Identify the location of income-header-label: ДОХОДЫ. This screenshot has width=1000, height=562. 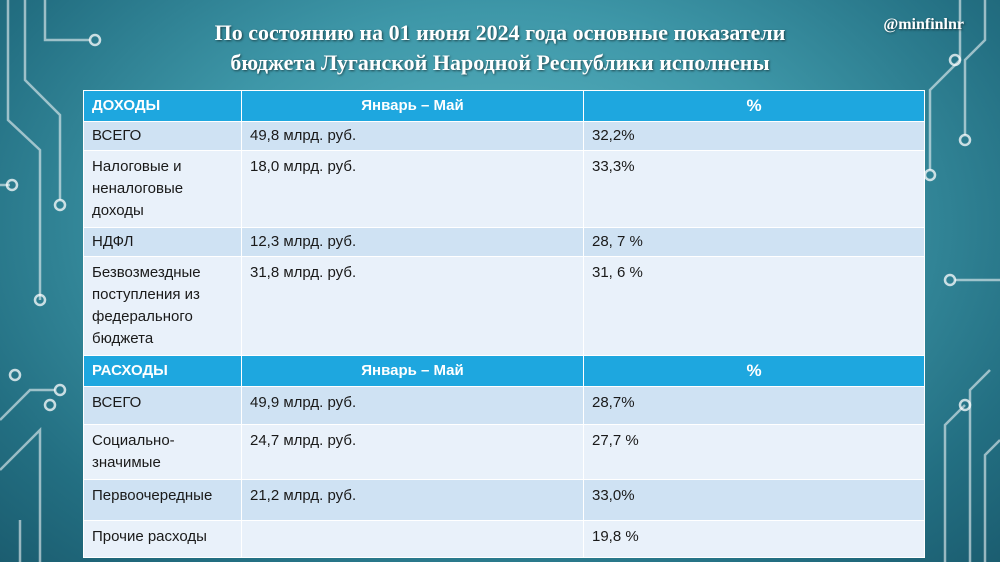
(162, 106).